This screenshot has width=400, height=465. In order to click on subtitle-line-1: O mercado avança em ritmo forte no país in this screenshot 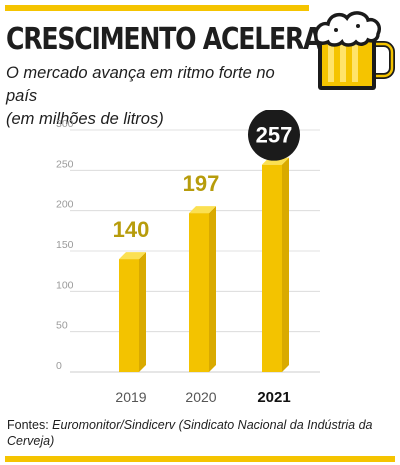, I will do `click(140, 84)`.